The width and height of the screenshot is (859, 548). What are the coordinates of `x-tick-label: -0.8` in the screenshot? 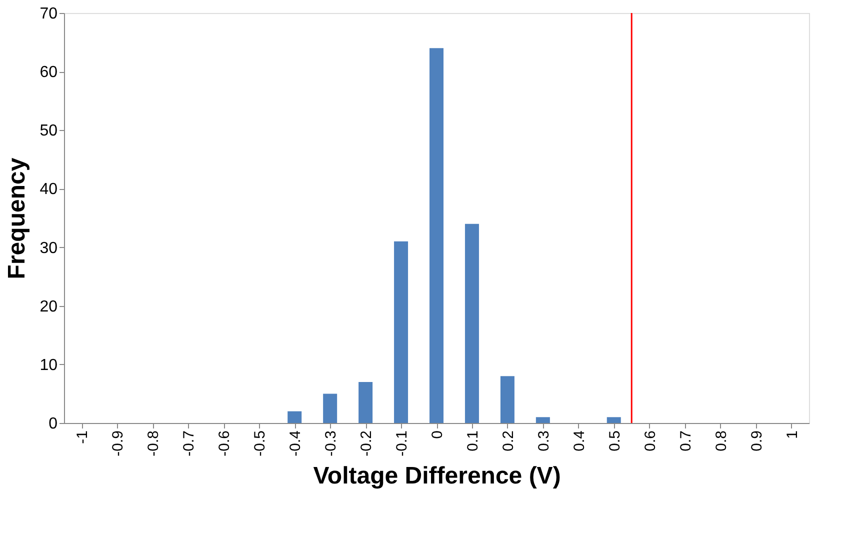 It's located at (153, 443).